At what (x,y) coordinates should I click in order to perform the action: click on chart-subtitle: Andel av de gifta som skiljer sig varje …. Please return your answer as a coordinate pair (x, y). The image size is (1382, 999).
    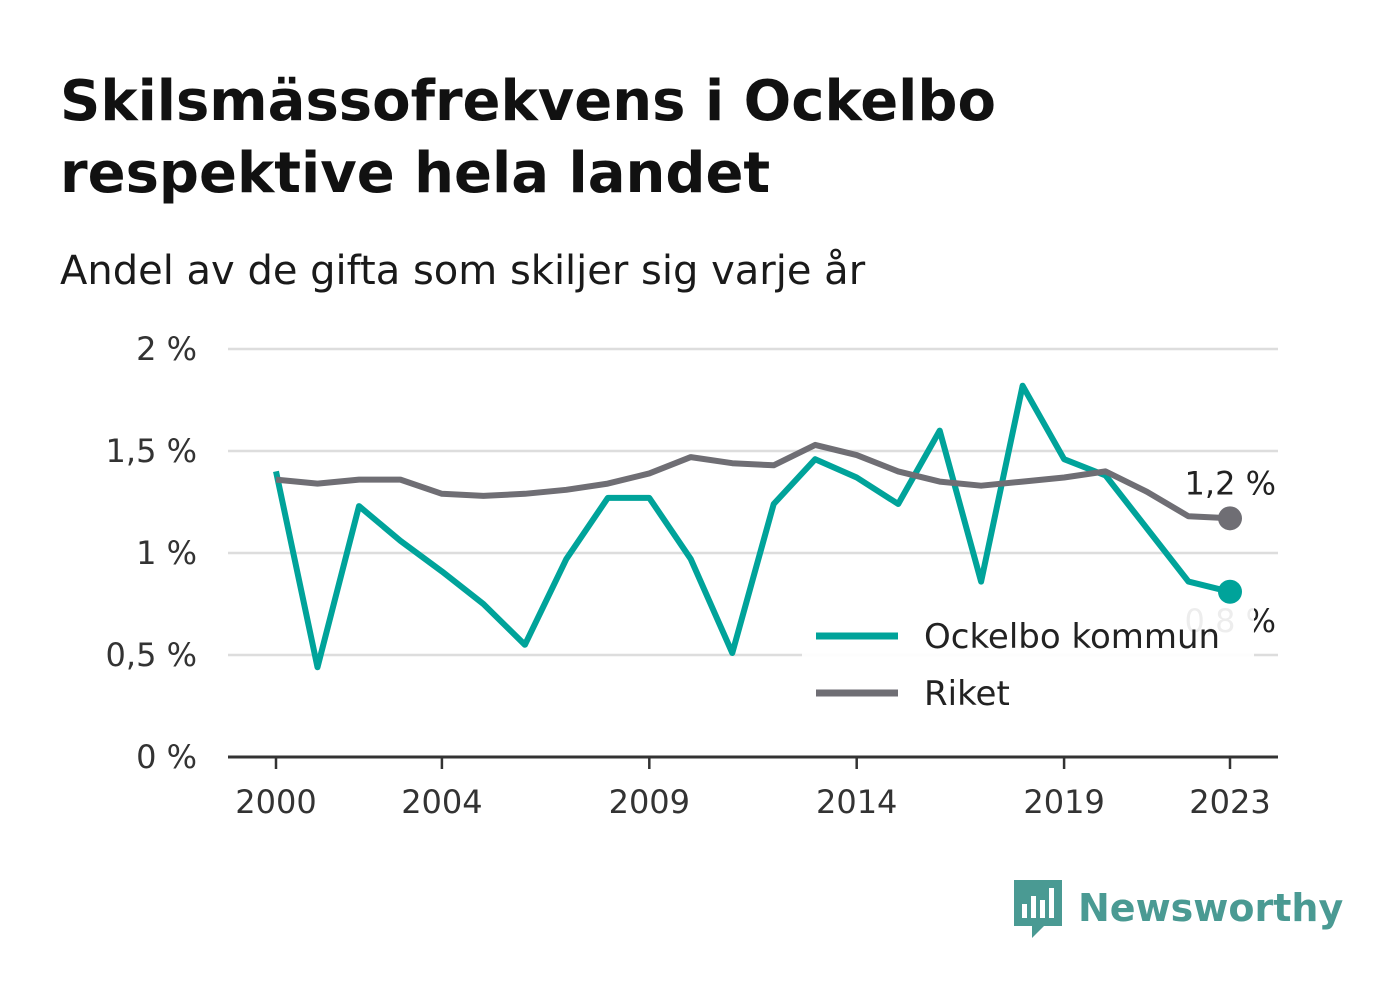
    Looking at the image, I should click on (463, 271).